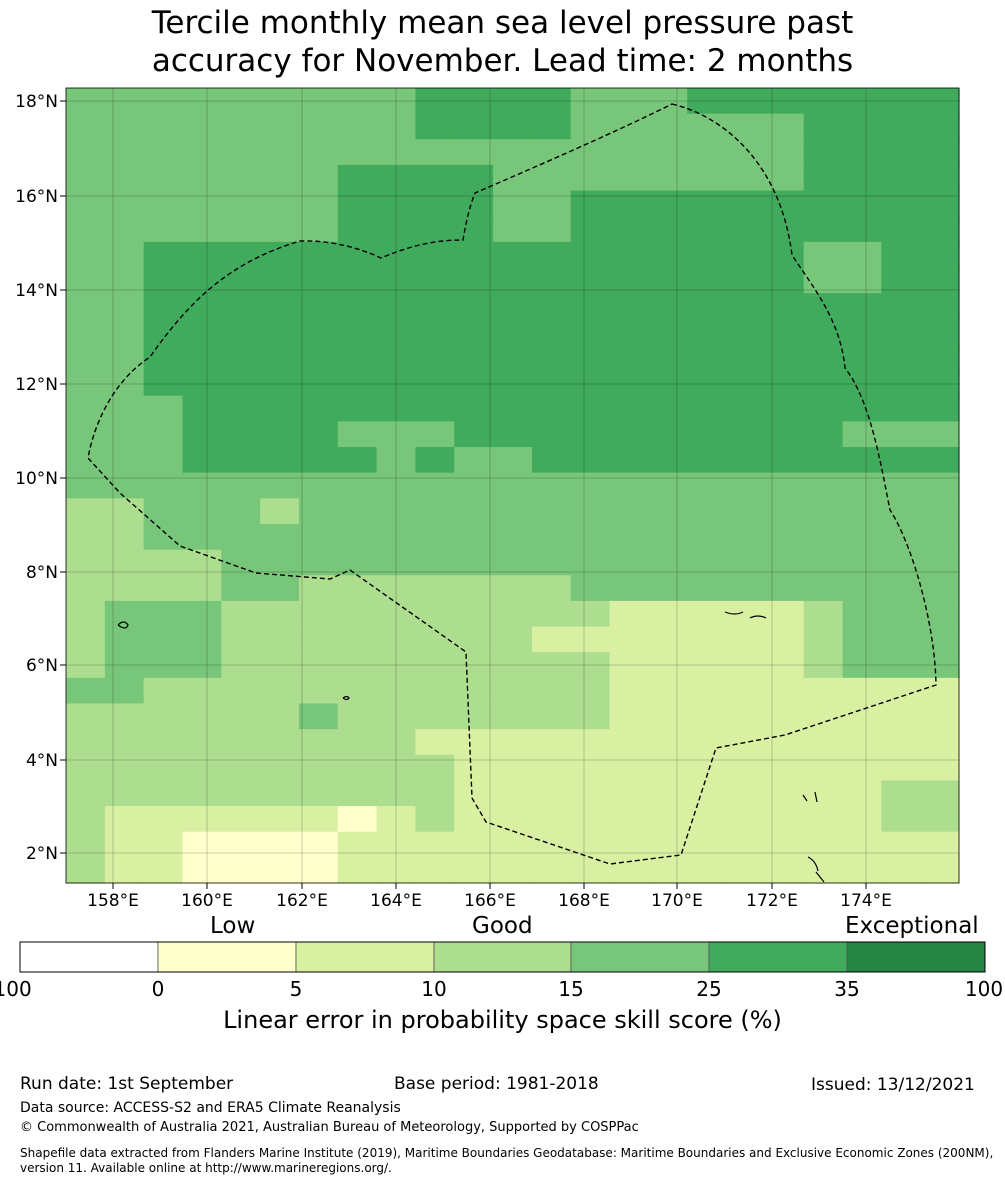  I want to click on colorbar-tick: 35, so click(847, 989).